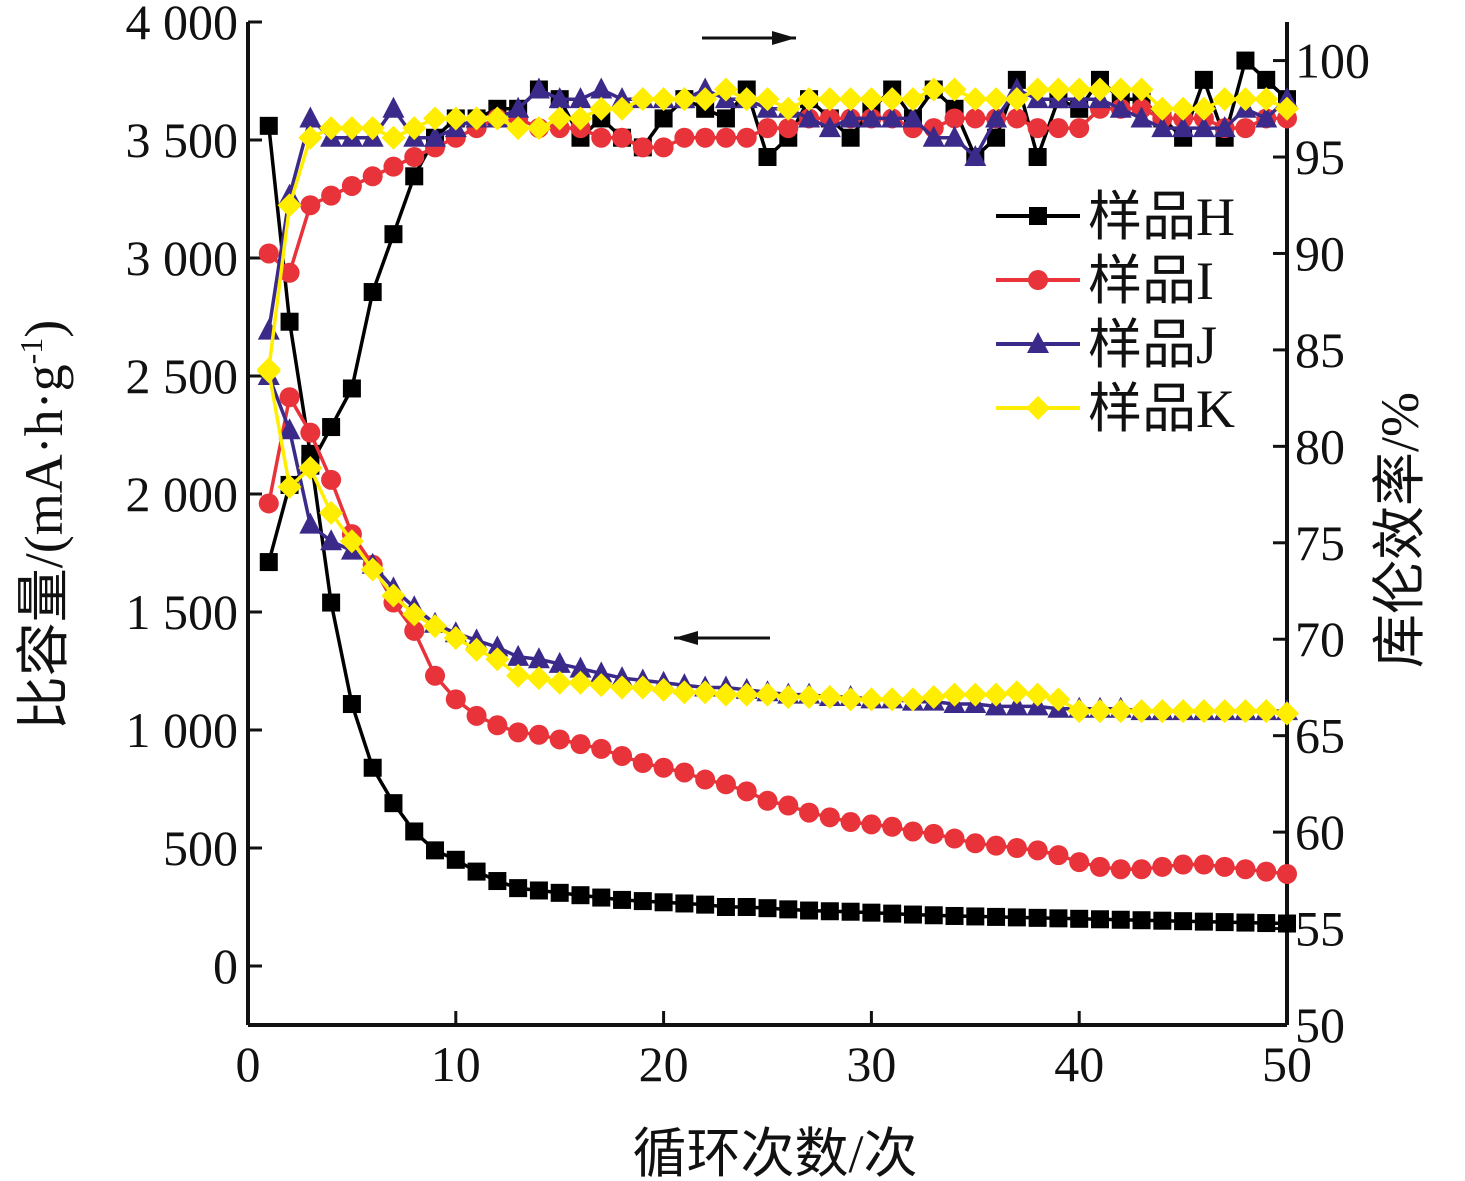  What do you see at coordinates (182, 494) in the screenshot?
I see `y-left-tick-label: 2 000` at bounding box center [182, 494].